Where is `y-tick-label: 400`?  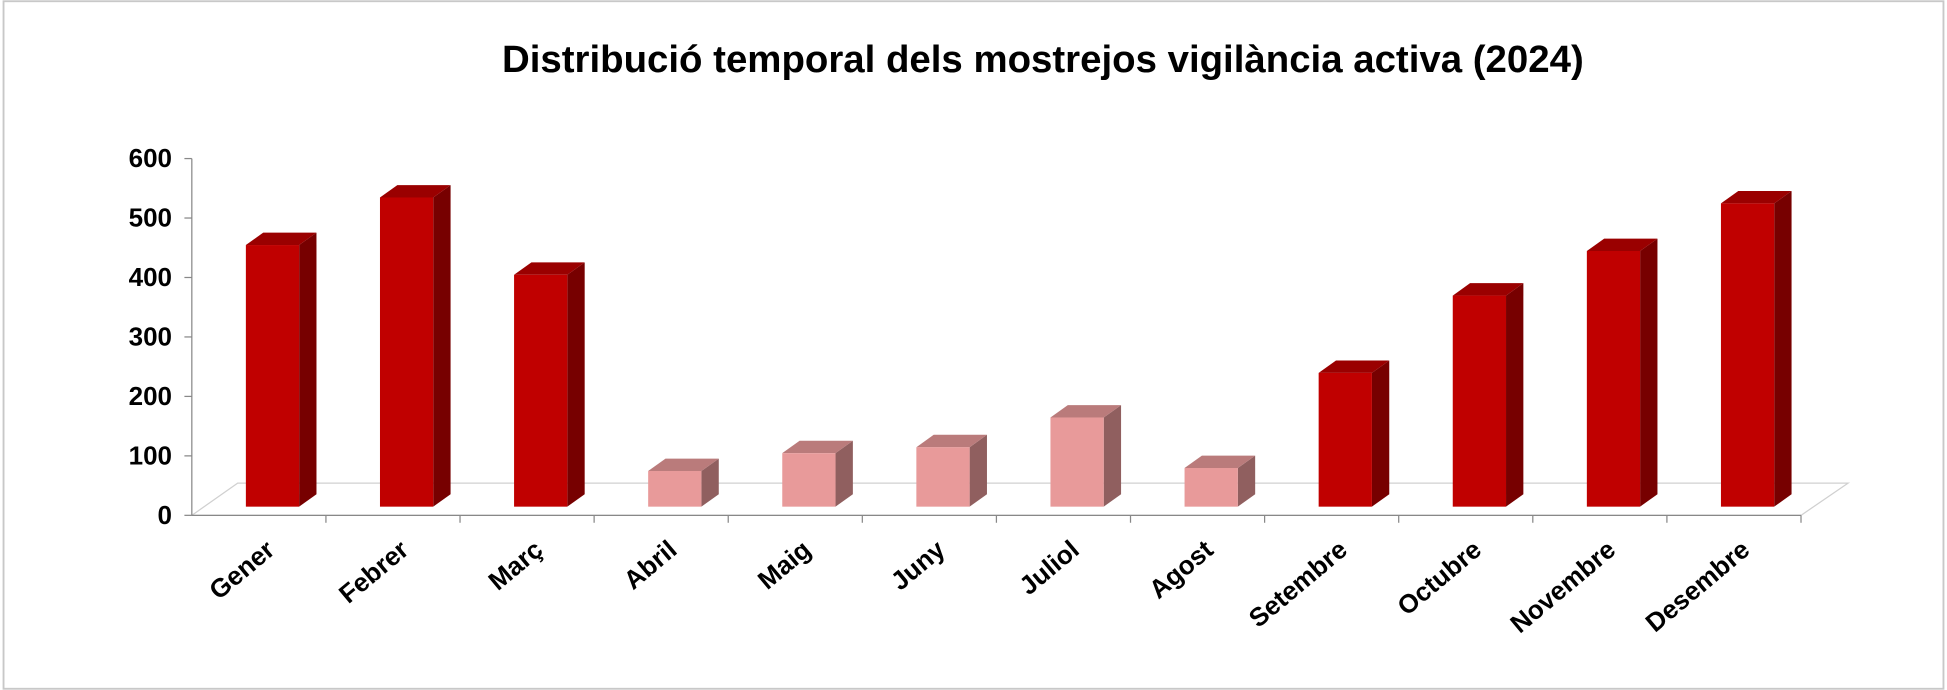
y-tick-label: 400 is located at coordinates (150, 277).